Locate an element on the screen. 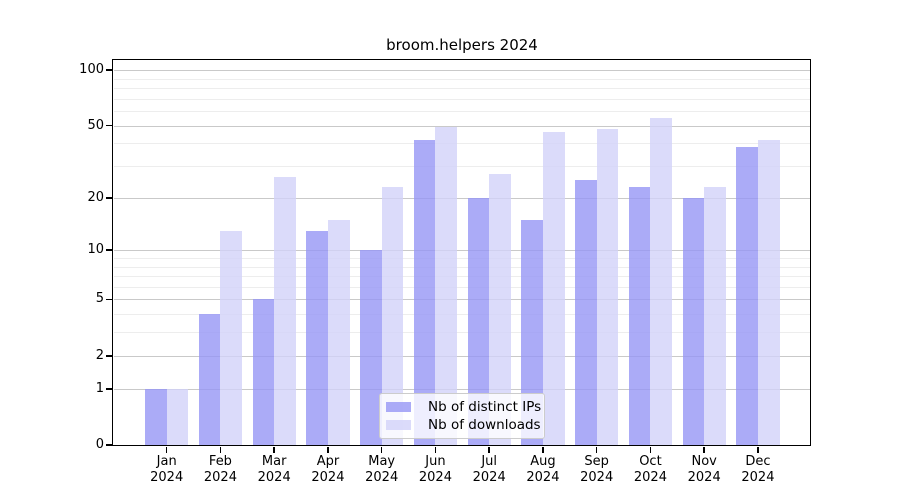 The image size is (900, 500). legend-swatch-distinct-ips is located at coordinates (398, 407).